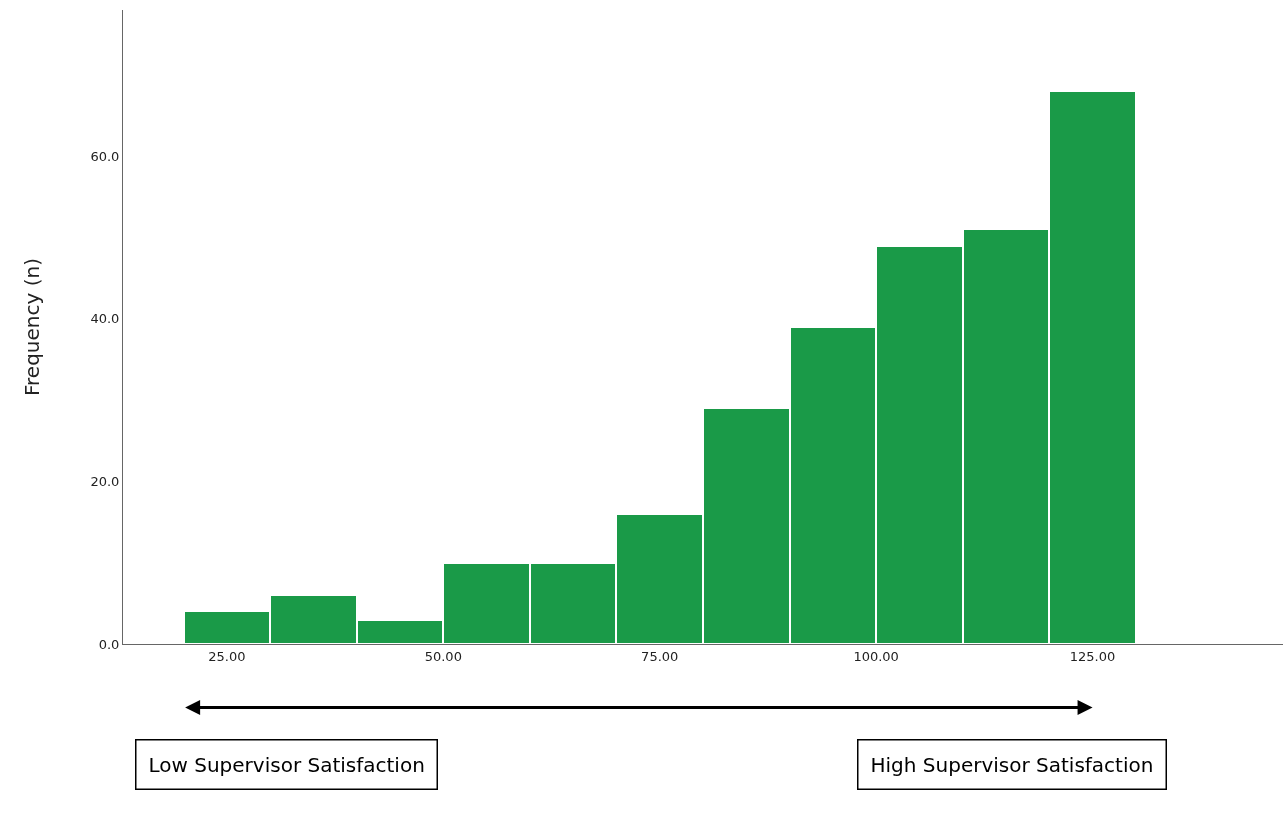 This screenshot has height=819, width=1287. Describe the element at coordinates (1092, 656) in the screenshot. I see `x-tick-label: 125.00` at that location.